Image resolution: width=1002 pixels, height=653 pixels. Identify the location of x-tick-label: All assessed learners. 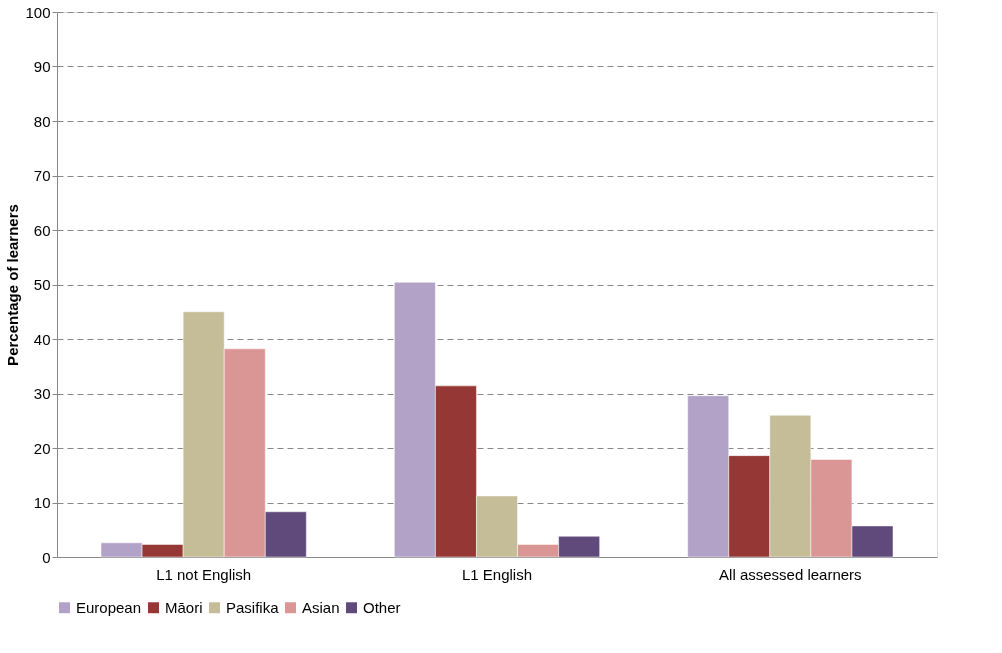
(790, 574).